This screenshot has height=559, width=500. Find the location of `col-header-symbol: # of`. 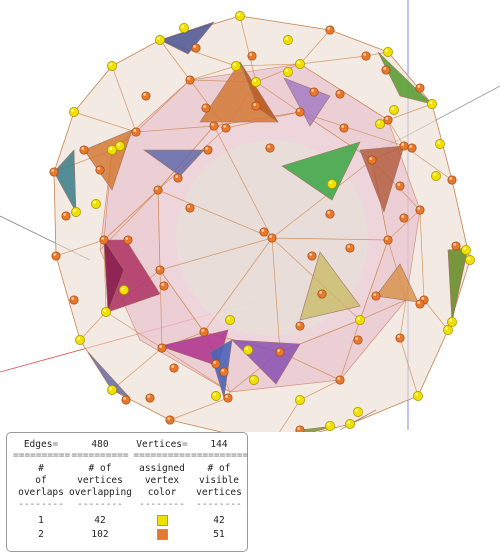

col-header-symbol: # of is located at coordinates (219, 468).